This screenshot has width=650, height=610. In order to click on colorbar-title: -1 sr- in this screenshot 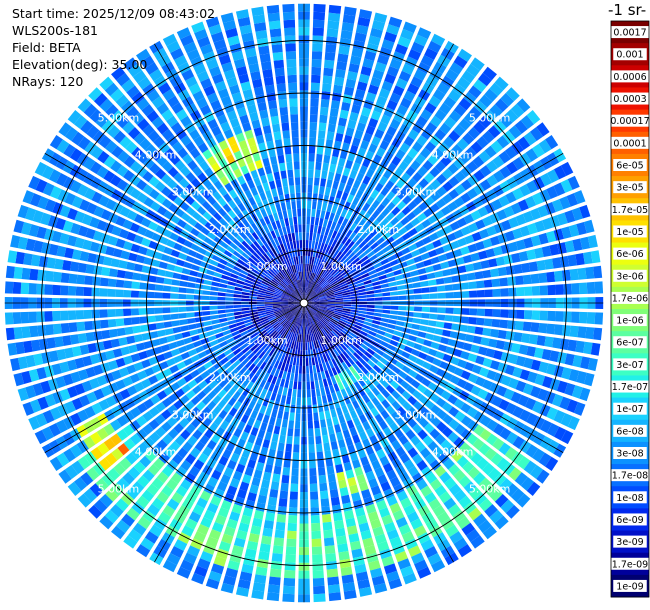, I will do `click(627, 10)`.